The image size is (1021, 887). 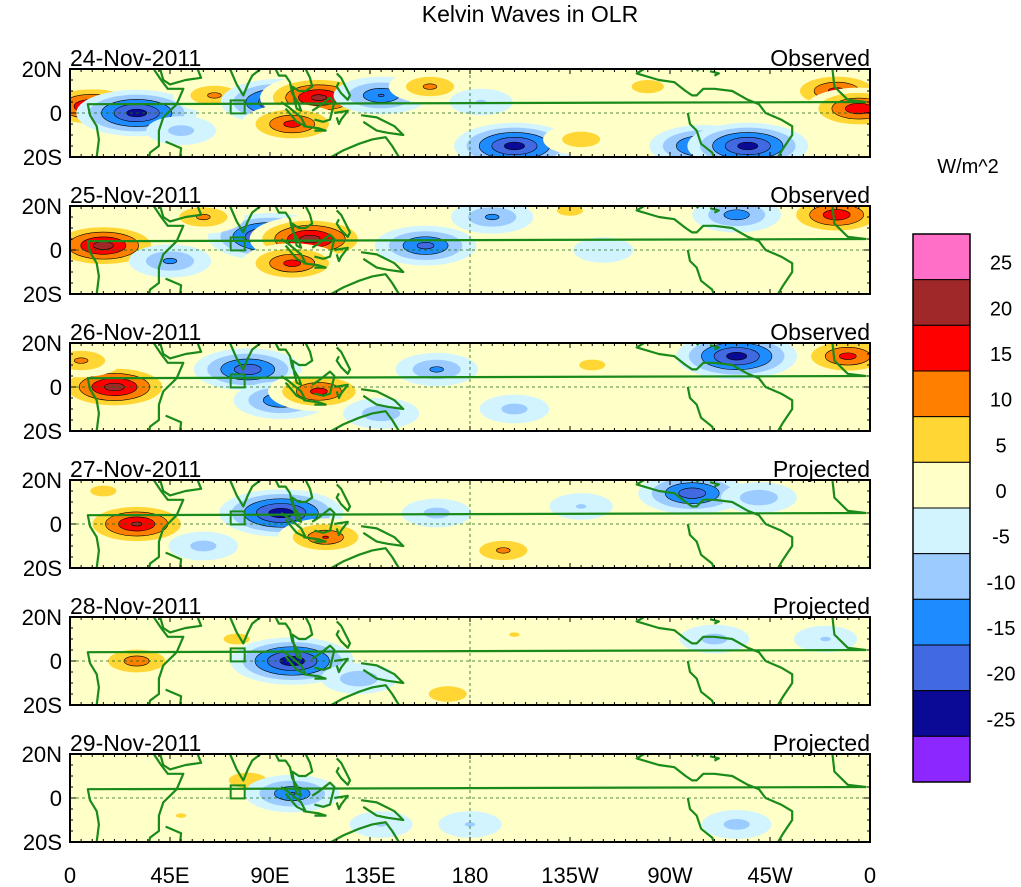 What do you see at coordinates (369, 875) in the screenshot?
I see `lon-tick-label: 135E` at bounding box center [369, 875].